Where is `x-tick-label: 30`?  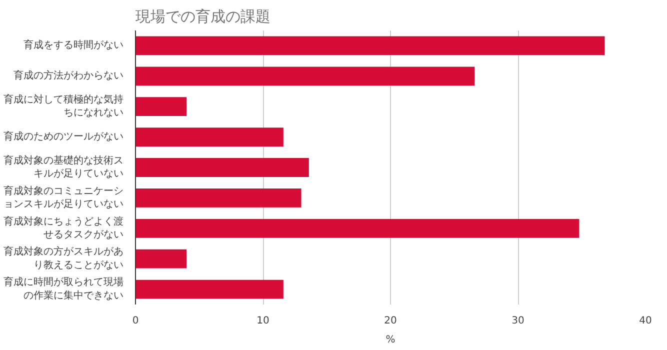
x-tick-label: 30 is located at coordinates (518, 321).